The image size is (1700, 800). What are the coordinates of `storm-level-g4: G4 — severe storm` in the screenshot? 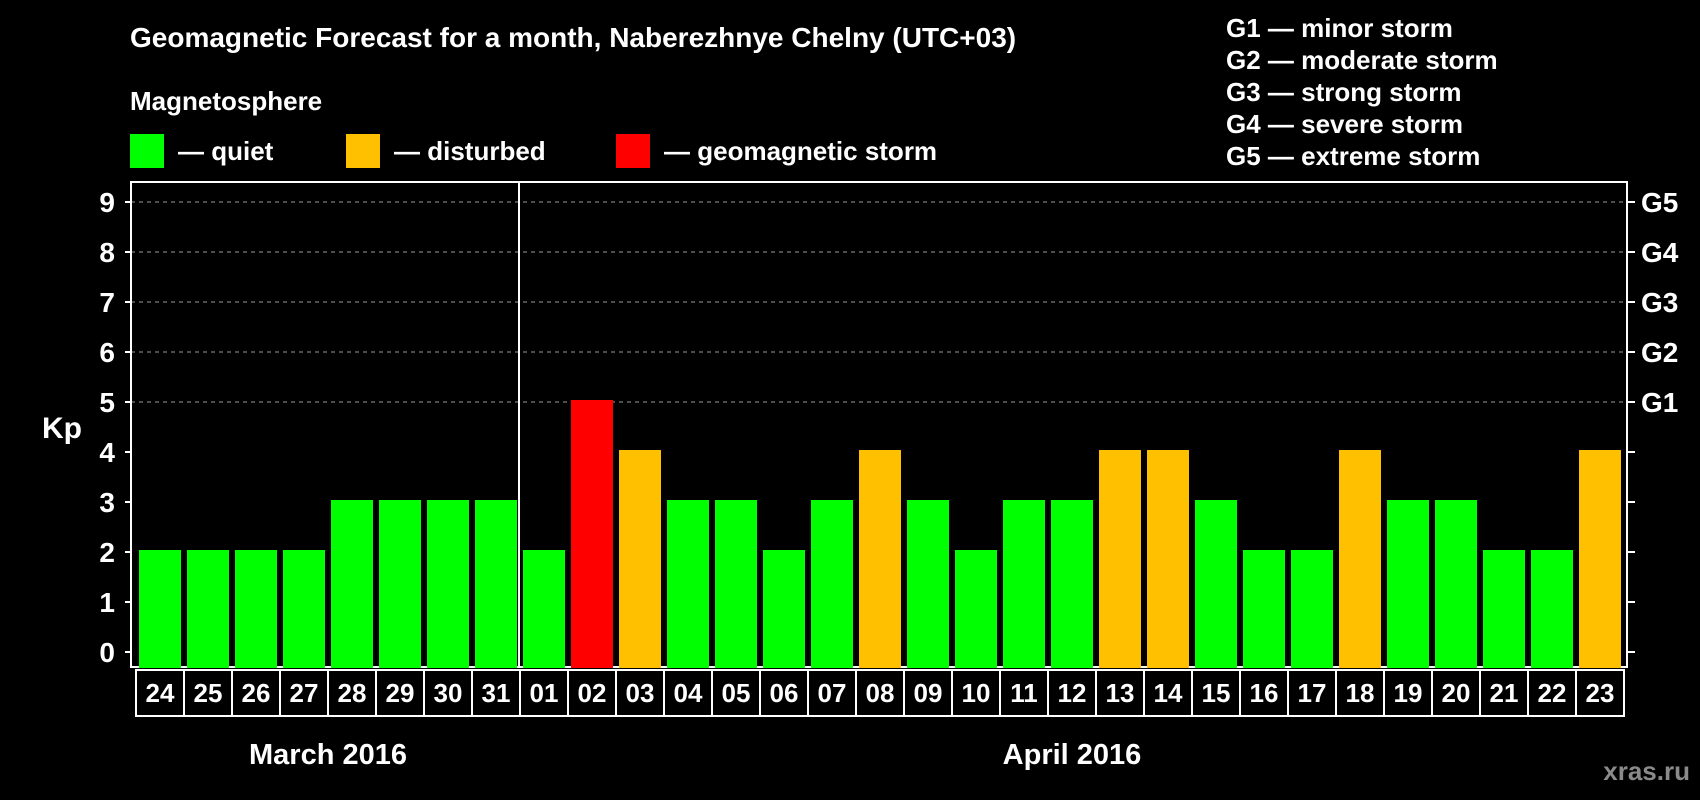 It's located at (1345, 124).